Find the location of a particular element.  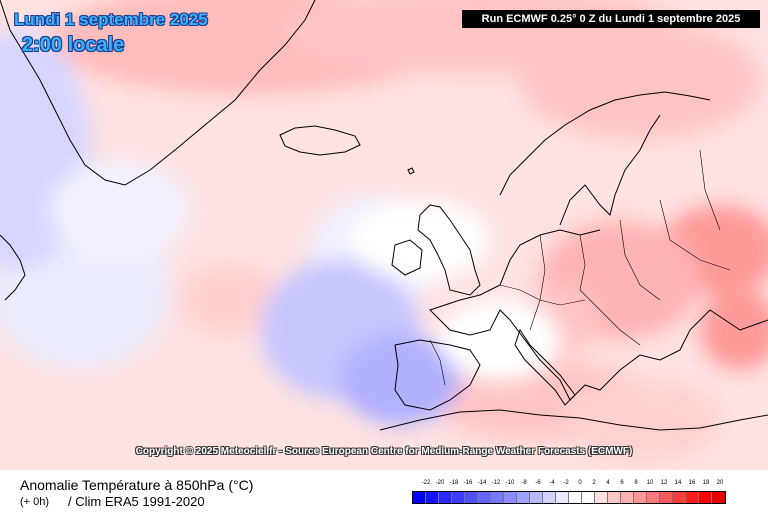

legend-label: 8 is located at coordinates (636, 483).